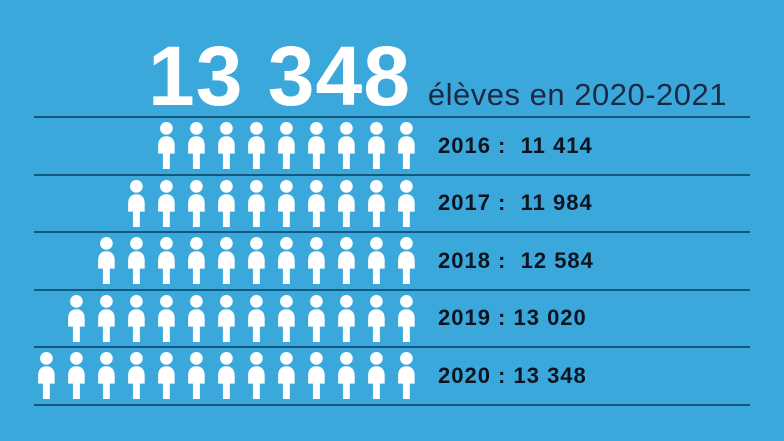 The image size is (784, 441). I want to click on headline-number: 13 348, so click(279, 76).